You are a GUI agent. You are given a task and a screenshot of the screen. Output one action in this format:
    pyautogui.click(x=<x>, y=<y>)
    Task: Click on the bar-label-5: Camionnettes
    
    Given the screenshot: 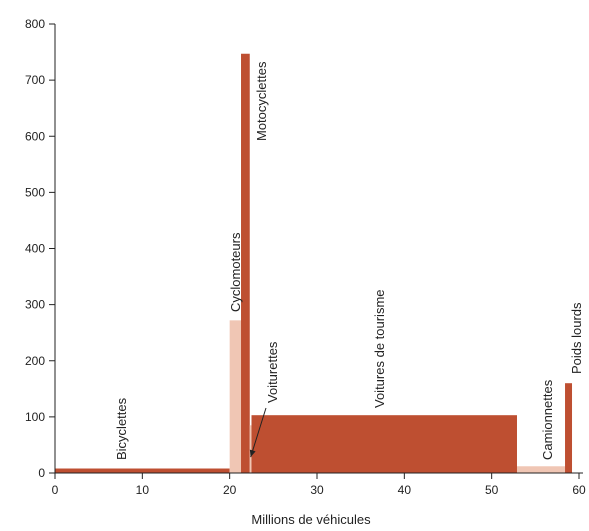 What is the action you would take?
    pyautogui.click(x=547, y=419)
    